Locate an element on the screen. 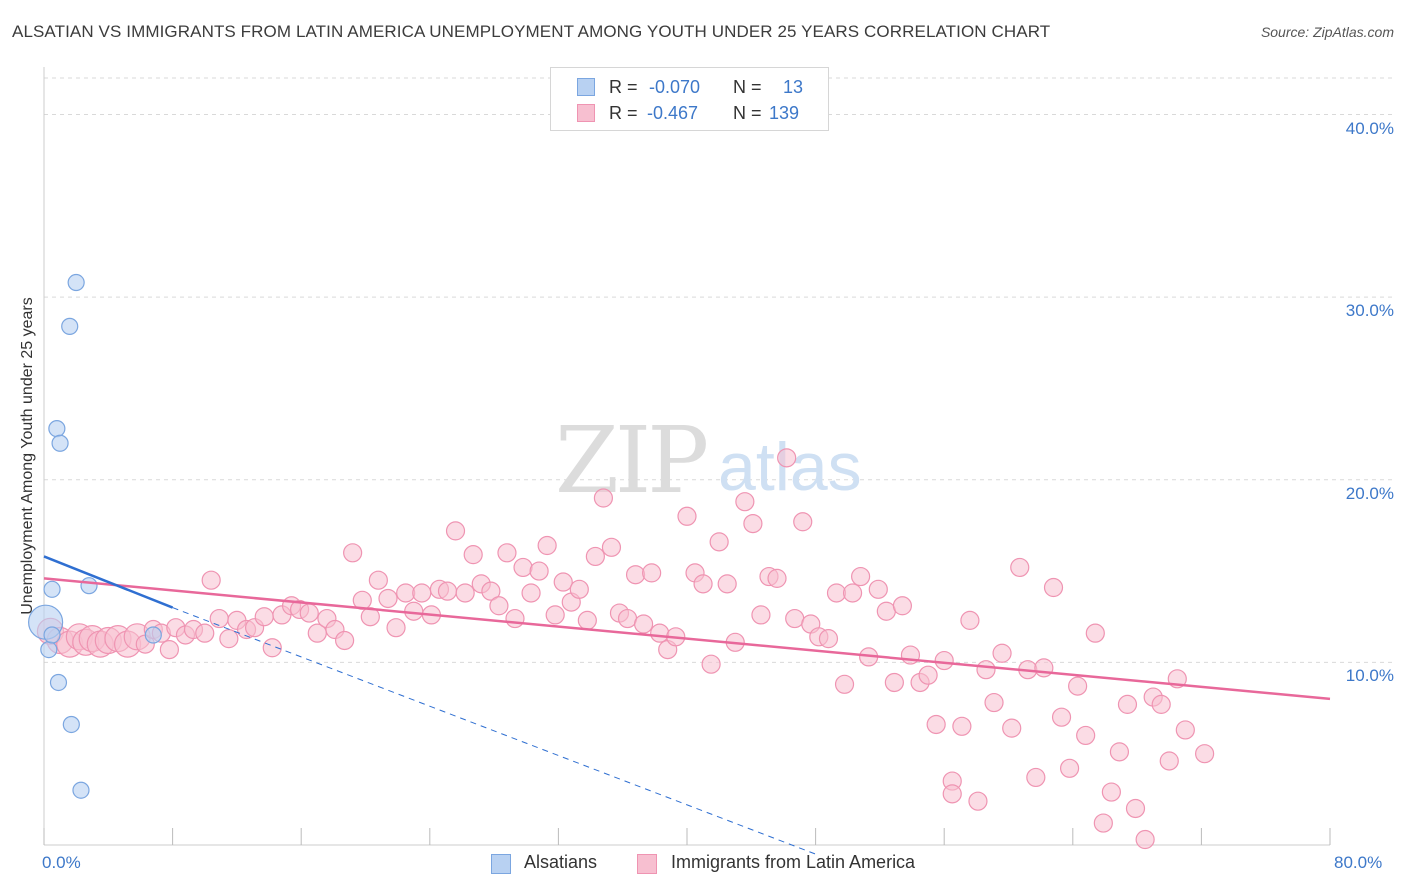  legend-r-value: -0.070 is located at coordinates (675, 87).